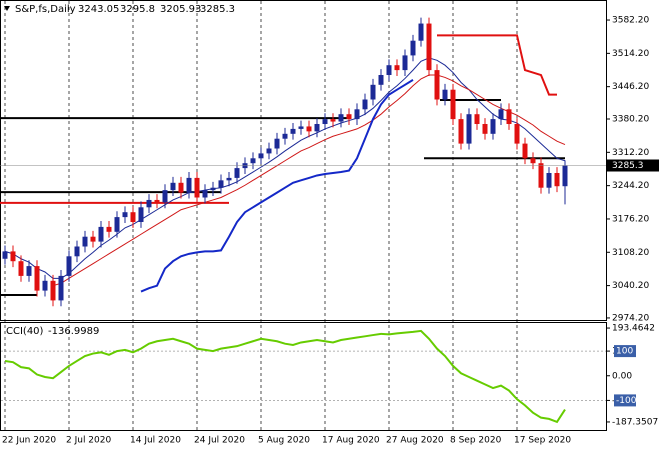  I want to click on cci-level-label: 100, so click(624, 352).